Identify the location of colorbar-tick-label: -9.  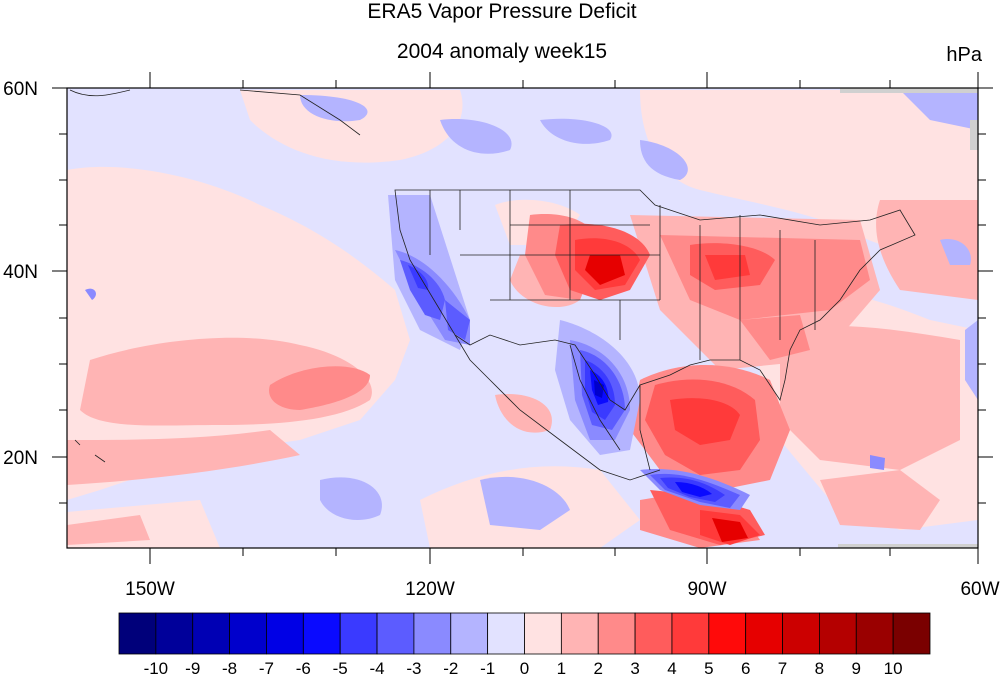
(192, 668).